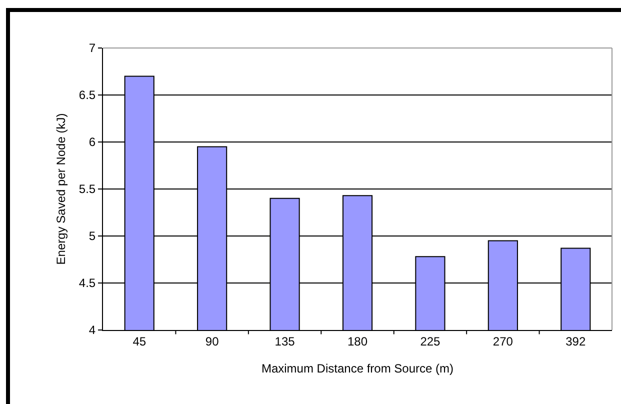 The height and width of the screenshot is (404, 621). Describe the element at coordinates (87, 283) in the screenshot. I see `y-tick-label: 4.5` at that location.